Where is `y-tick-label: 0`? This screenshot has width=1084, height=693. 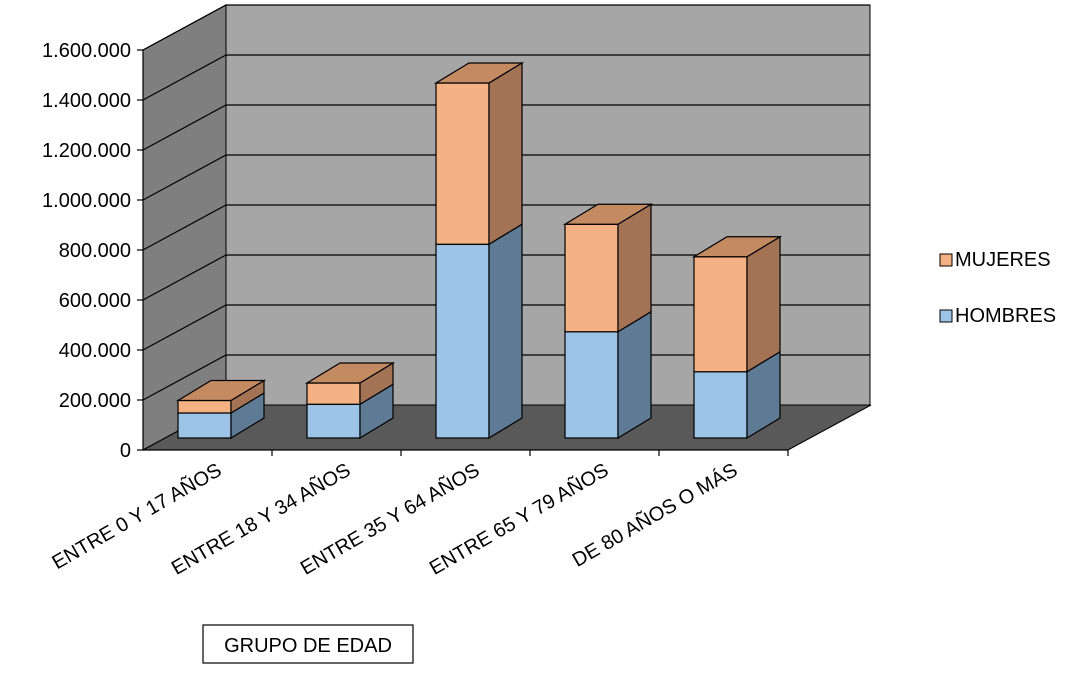 y-tick-label: 0 is located at coordinates (125, 451).